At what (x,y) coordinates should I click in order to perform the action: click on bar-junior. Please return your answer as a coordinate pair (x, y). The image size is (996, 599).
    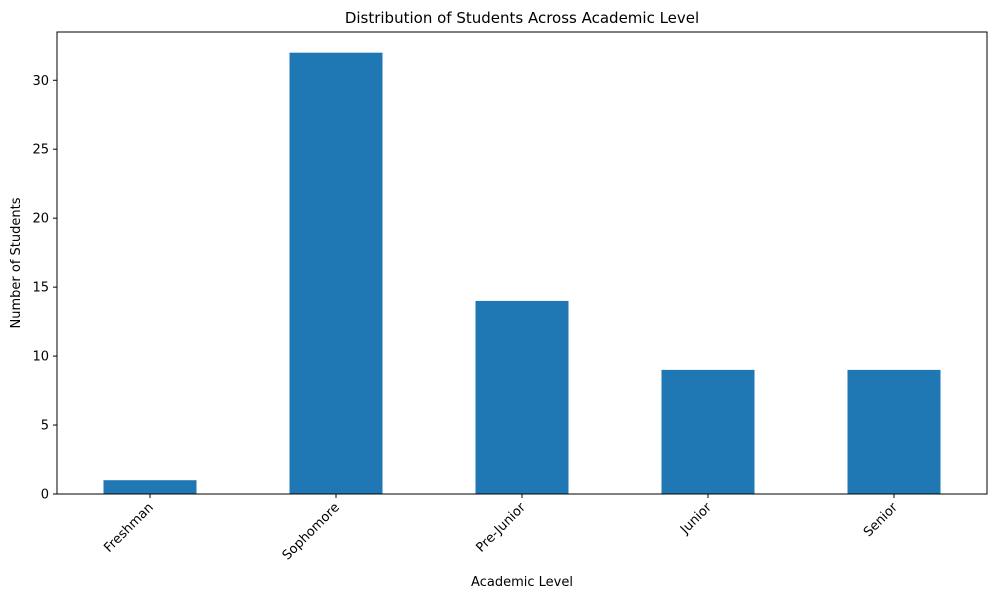
    Looking at the image, I should click on (708, 431).